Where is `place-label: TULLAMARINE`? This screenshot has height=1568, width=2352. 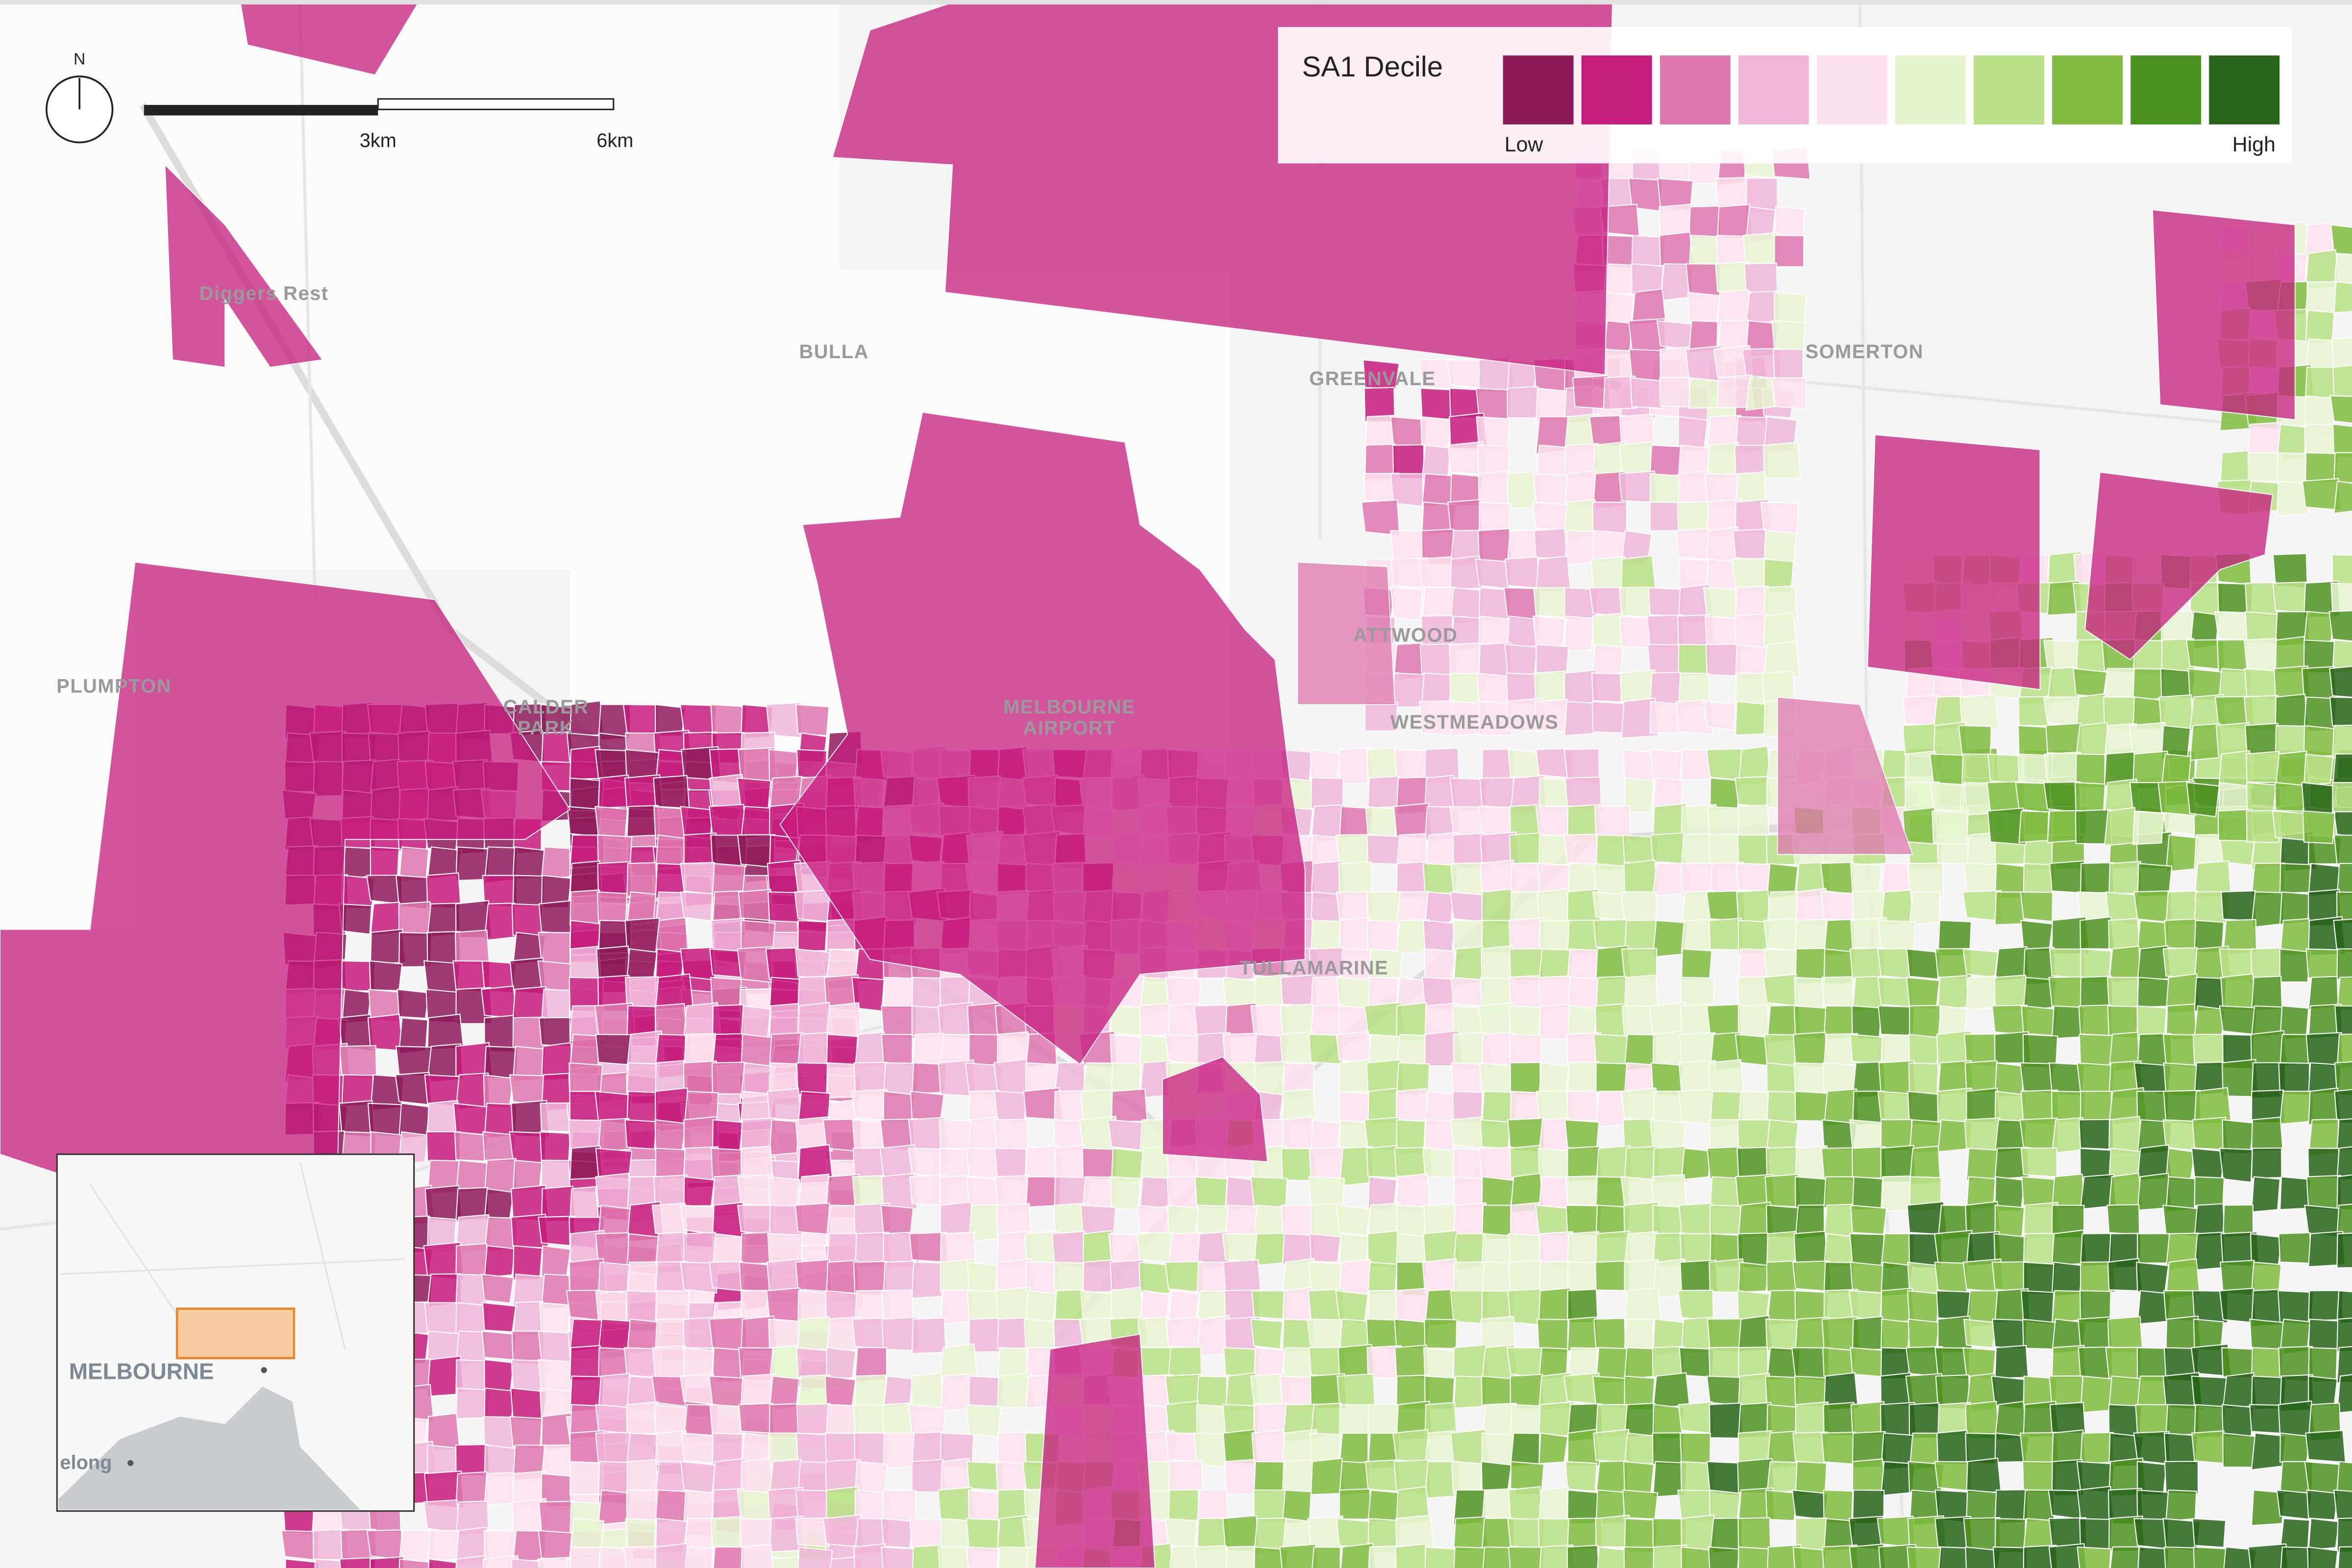
place-label: TULLAMARINE is located at coordinates (1313, 968).